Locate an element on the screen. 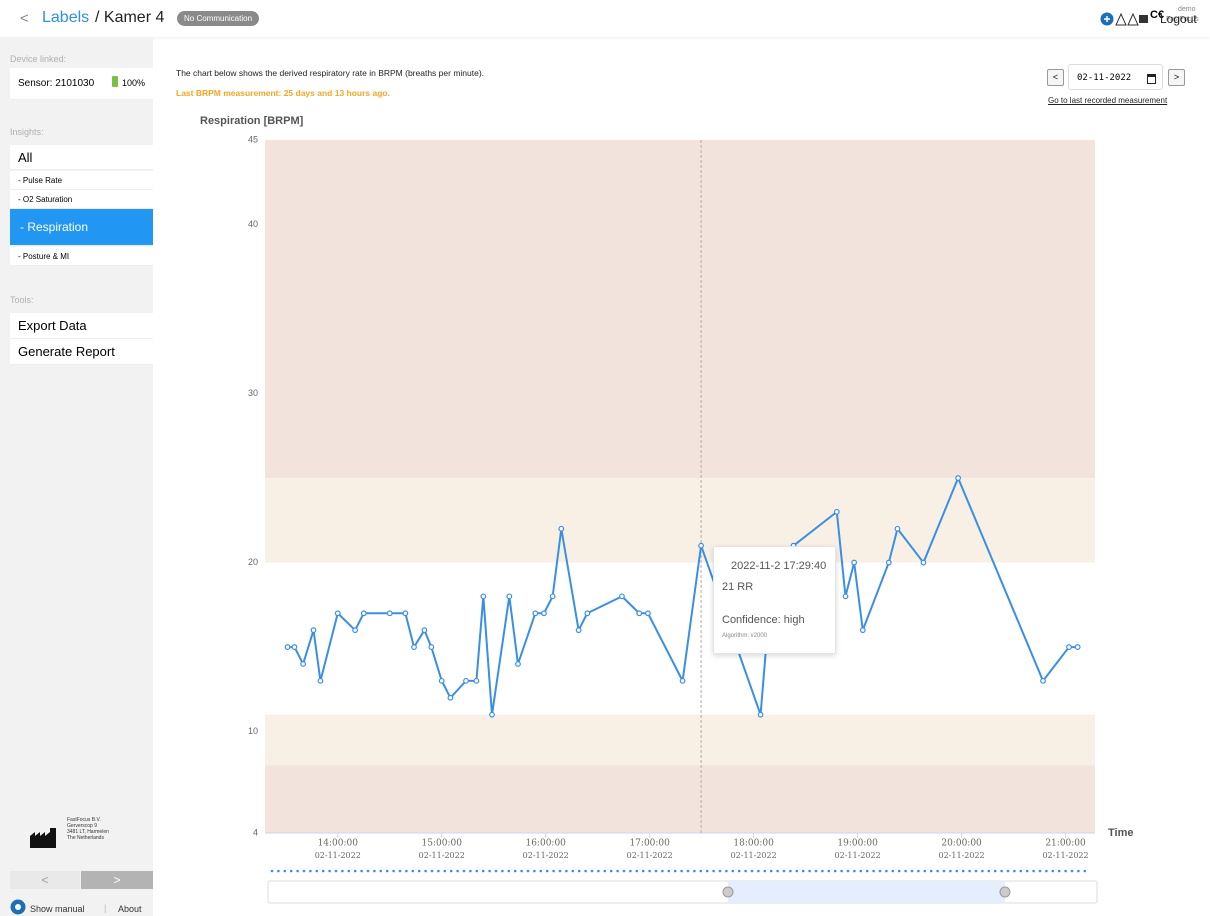 This screenshot has width=1210, height=916. prev-button: < is located at coordinates (45, 880).